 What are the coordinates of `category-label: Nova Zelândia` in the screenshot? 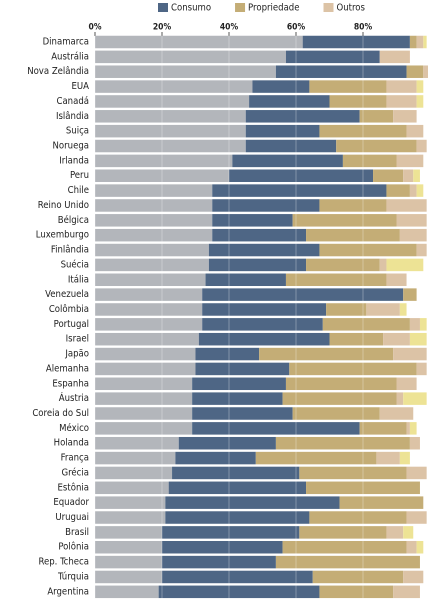 It's located at (58, 71).